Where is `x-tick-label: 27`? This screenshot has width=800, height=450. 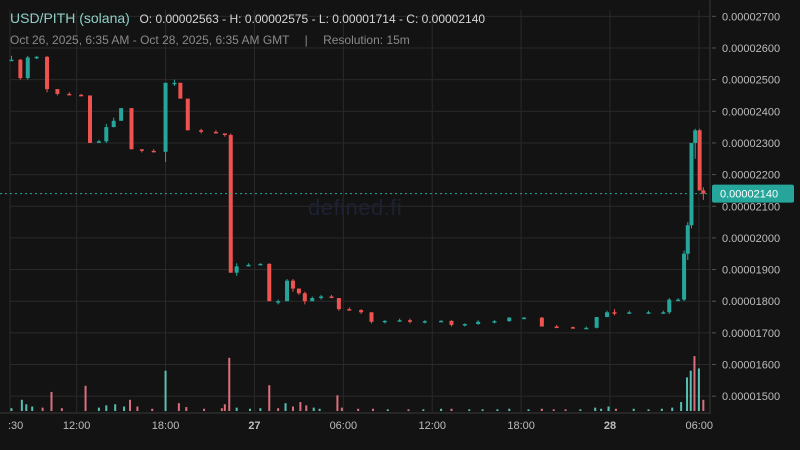 x-tick-label: 27 is located at coordinates (254, 426).